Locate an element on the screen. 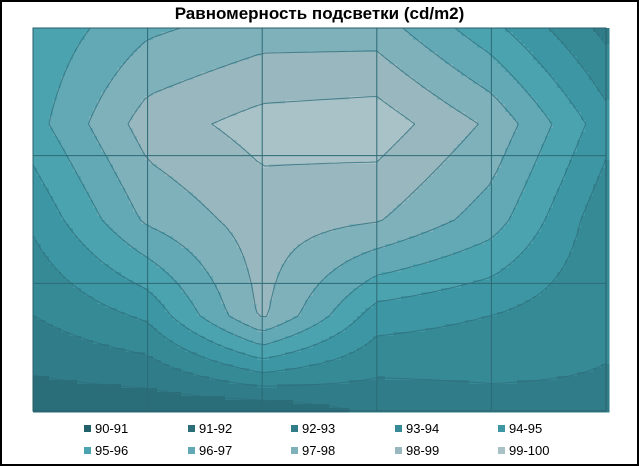 Image resolution: width=639 pixels, height=466 pixels. chart-title: Равномерность подсветки (cd/m2) is located at coordinates (319, 13).